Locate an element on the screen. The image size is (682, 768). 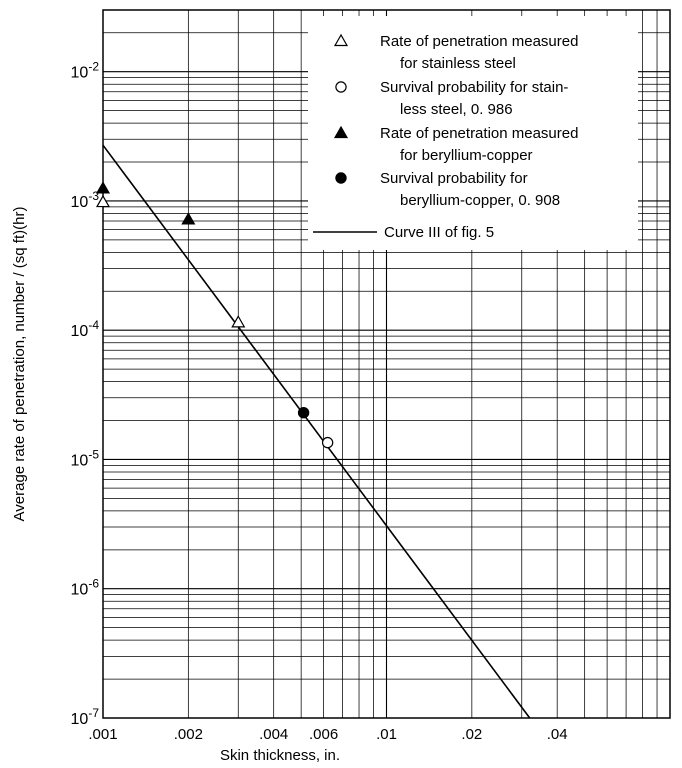
x-axis-title: Skin thickness, in. is located at coordinates (280, 755).